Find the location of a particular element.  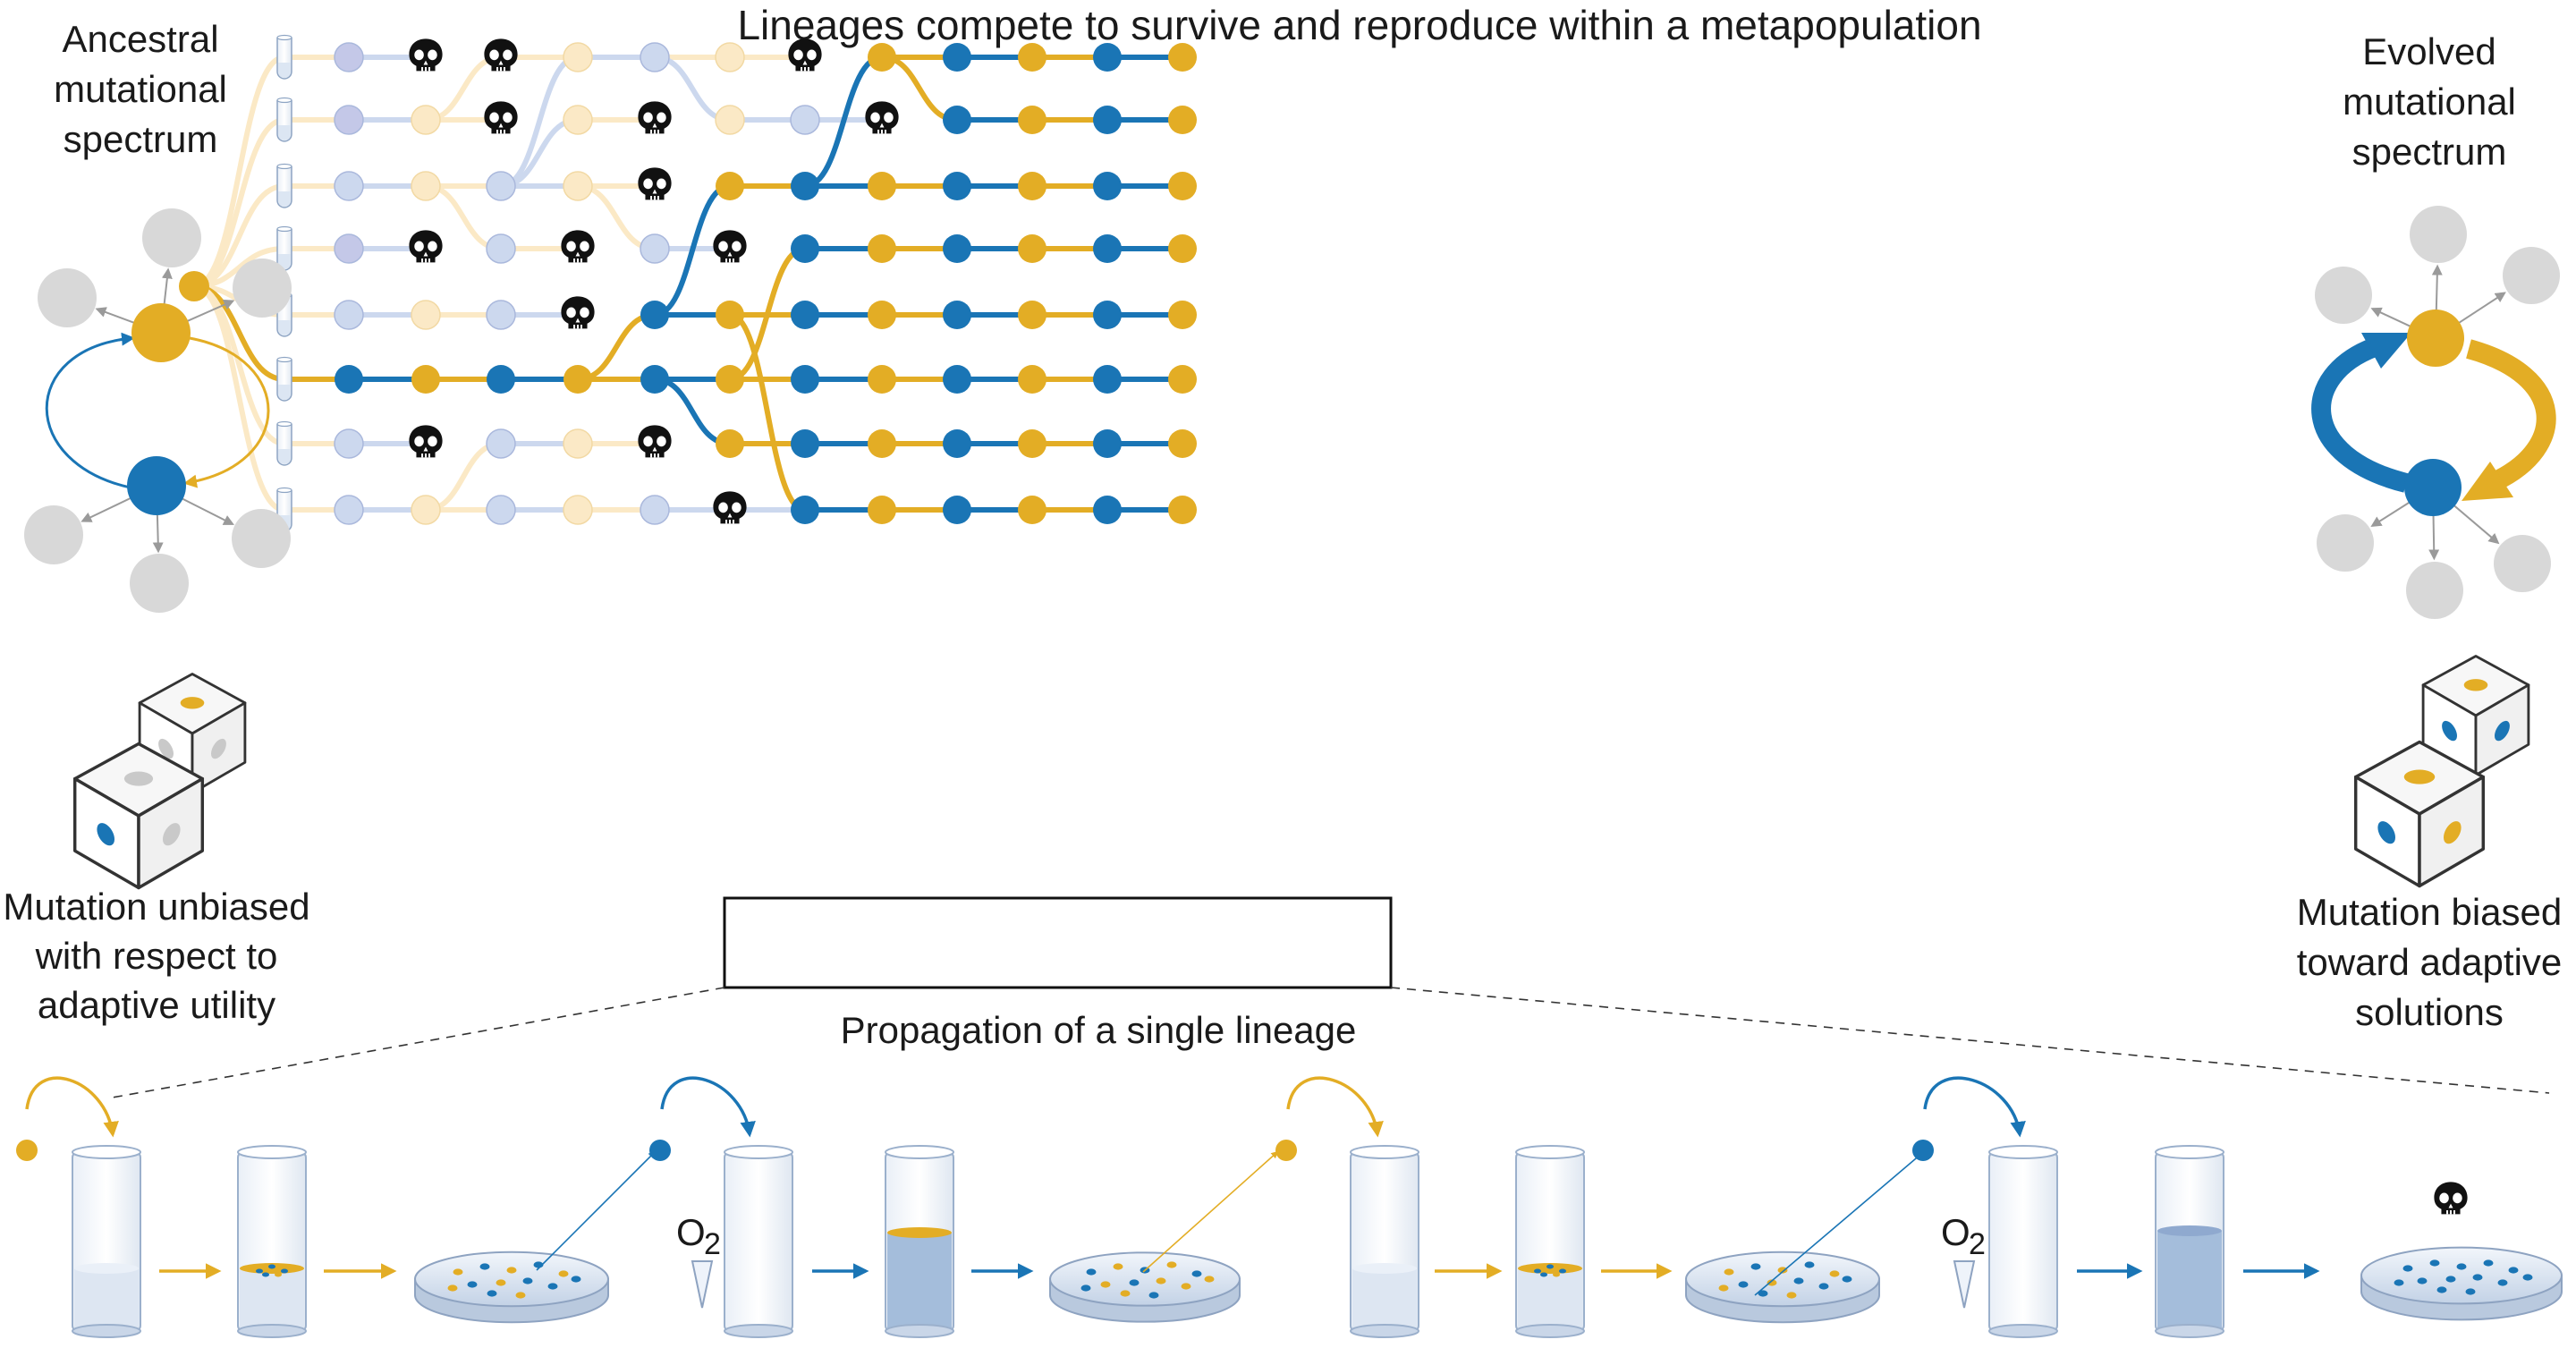

left-heading-line-2: mutational is located at coordinates (140, 89).